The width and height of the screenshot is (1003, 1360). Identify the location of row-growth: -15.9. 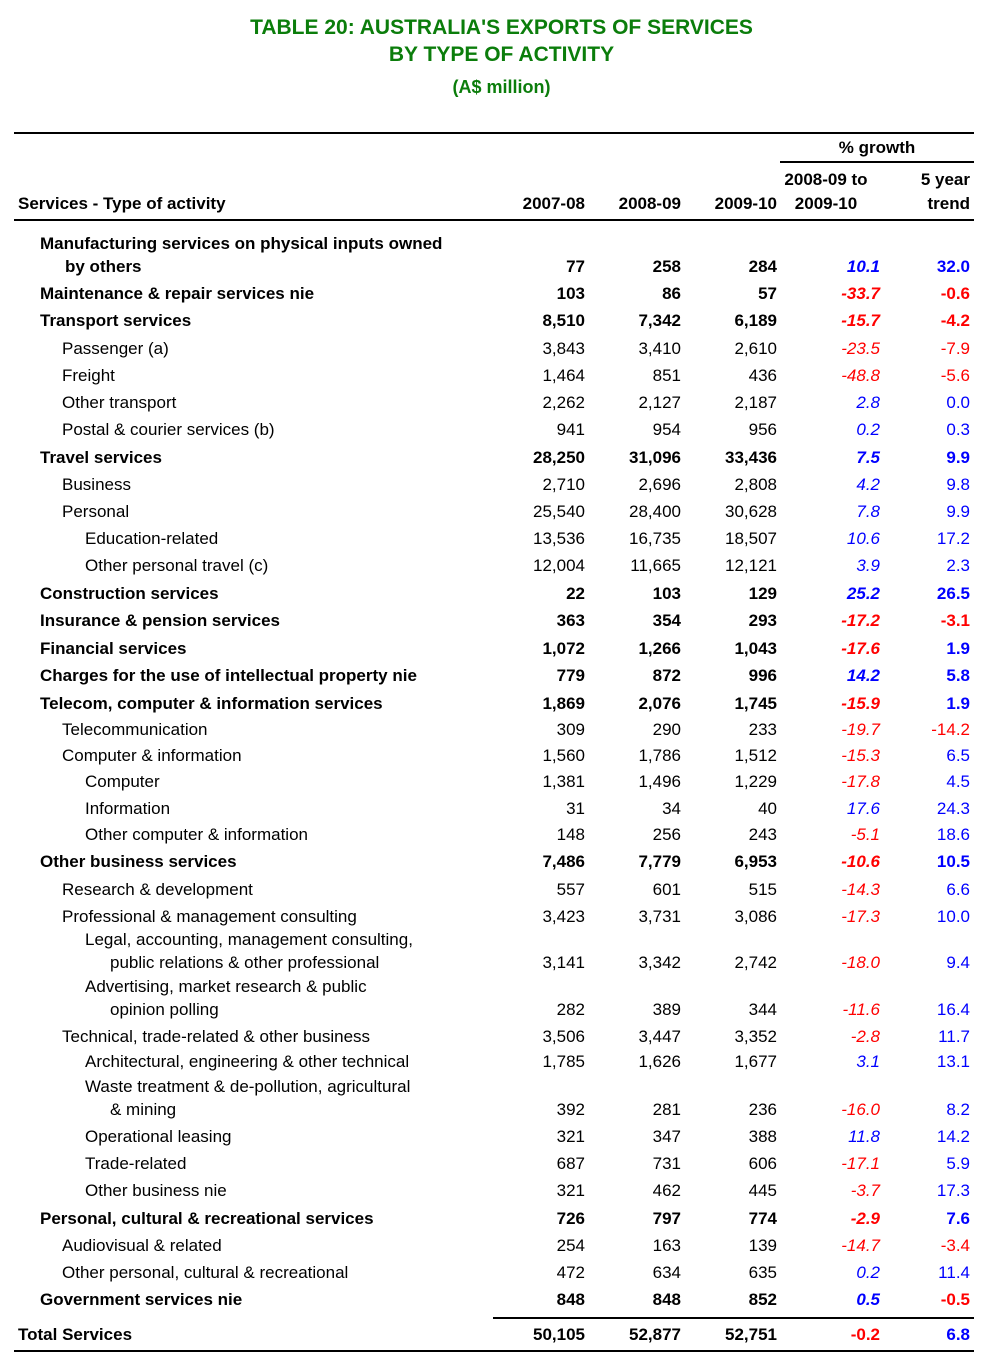
(860, 703).